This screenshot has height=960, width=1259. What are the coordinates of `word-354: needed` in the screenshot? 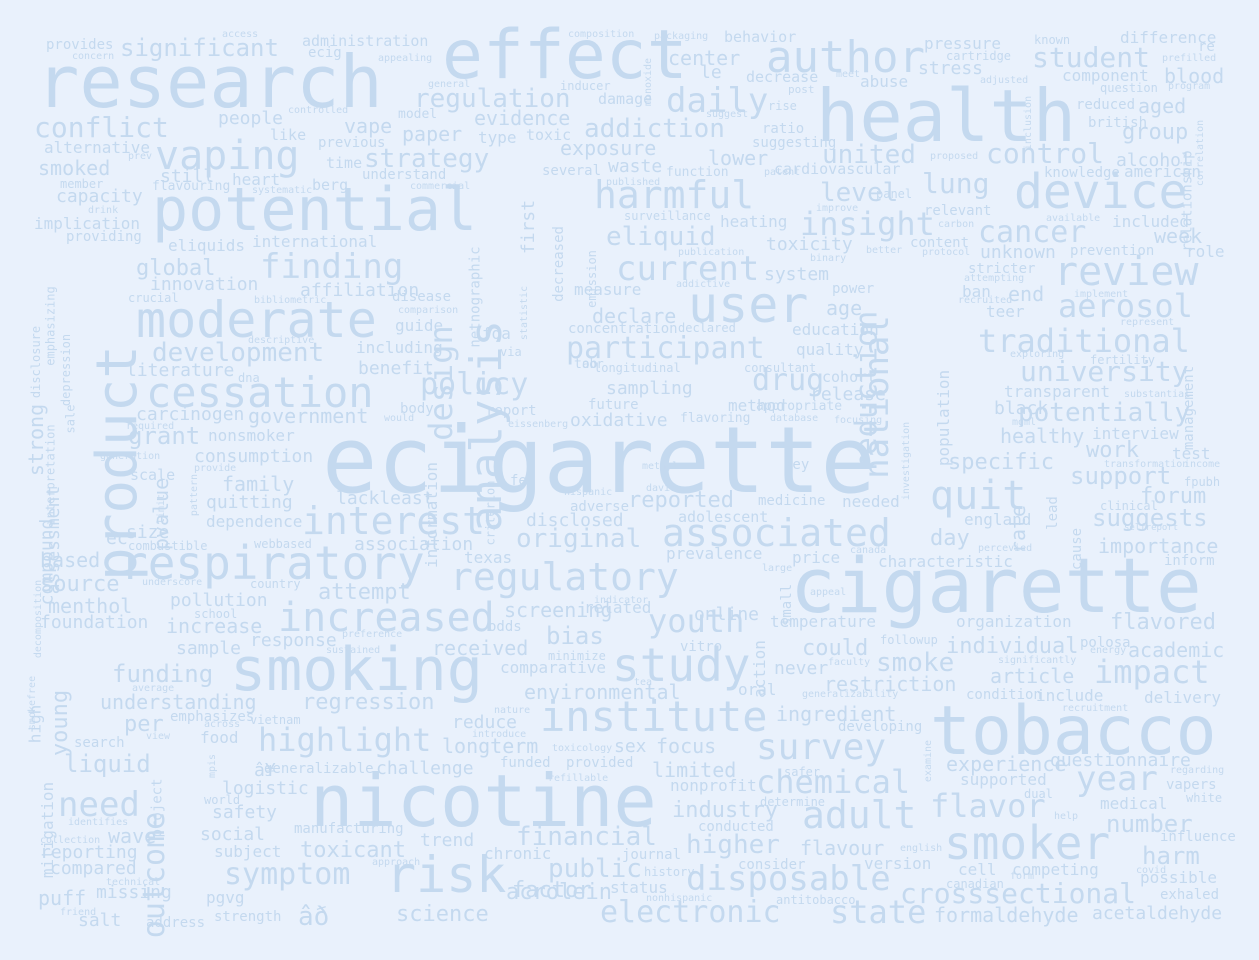 It's located at (871, 501).